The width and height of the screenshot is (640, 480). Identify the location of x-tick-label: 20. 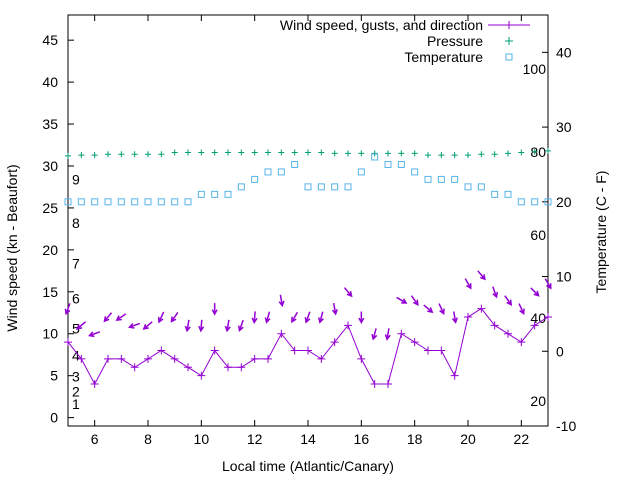
(468, 439).